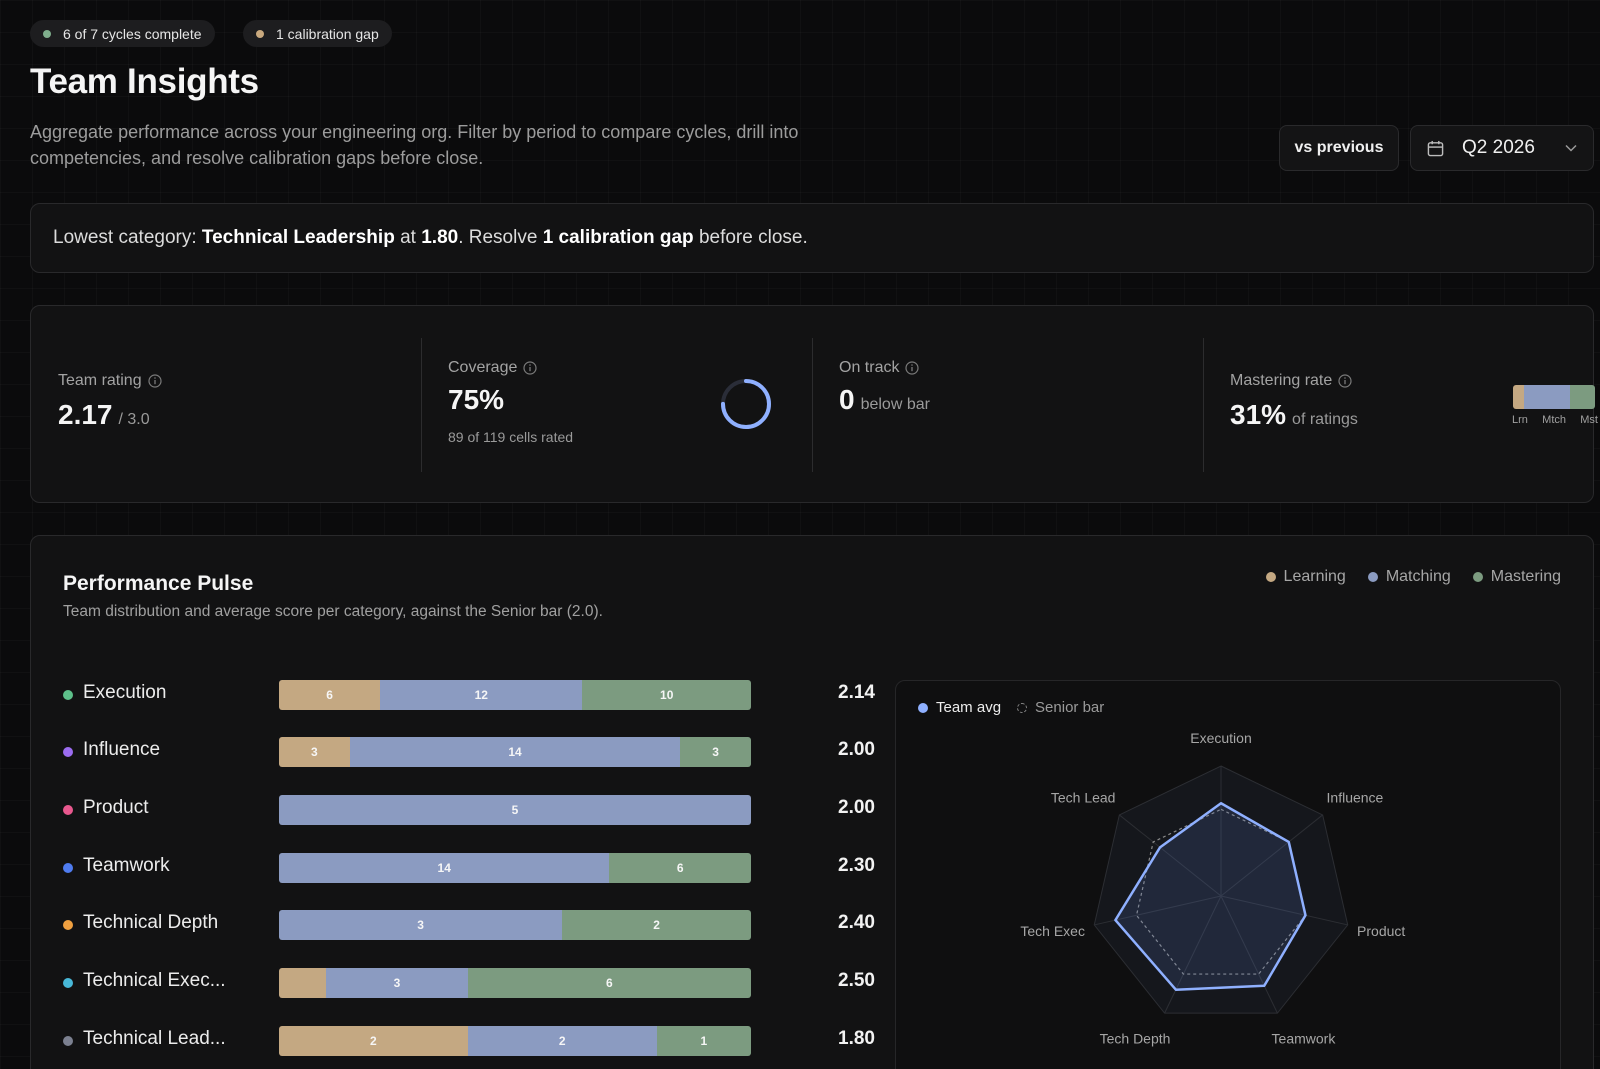 This screenshot has width=1600, height=1069. What do you see at coordinates (1070, 707) in the screenshot?
I see `radar-legend-bar-label: Senior bar` at bounding box center [1070, 707].